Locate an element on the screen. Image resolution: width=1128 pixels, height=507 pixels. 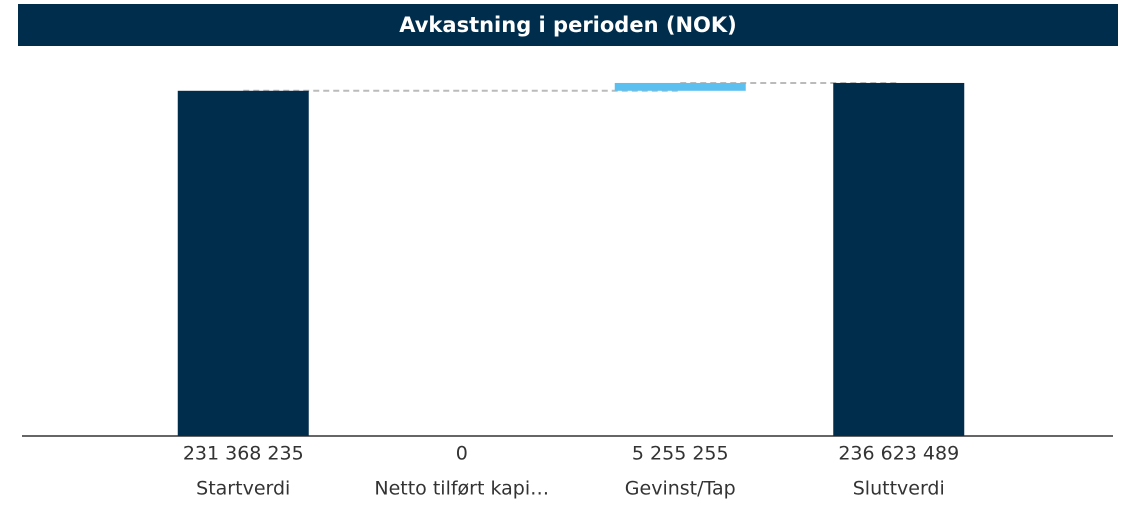
x-tick-label: Sluttverdi is located at coordinates (899, 489).